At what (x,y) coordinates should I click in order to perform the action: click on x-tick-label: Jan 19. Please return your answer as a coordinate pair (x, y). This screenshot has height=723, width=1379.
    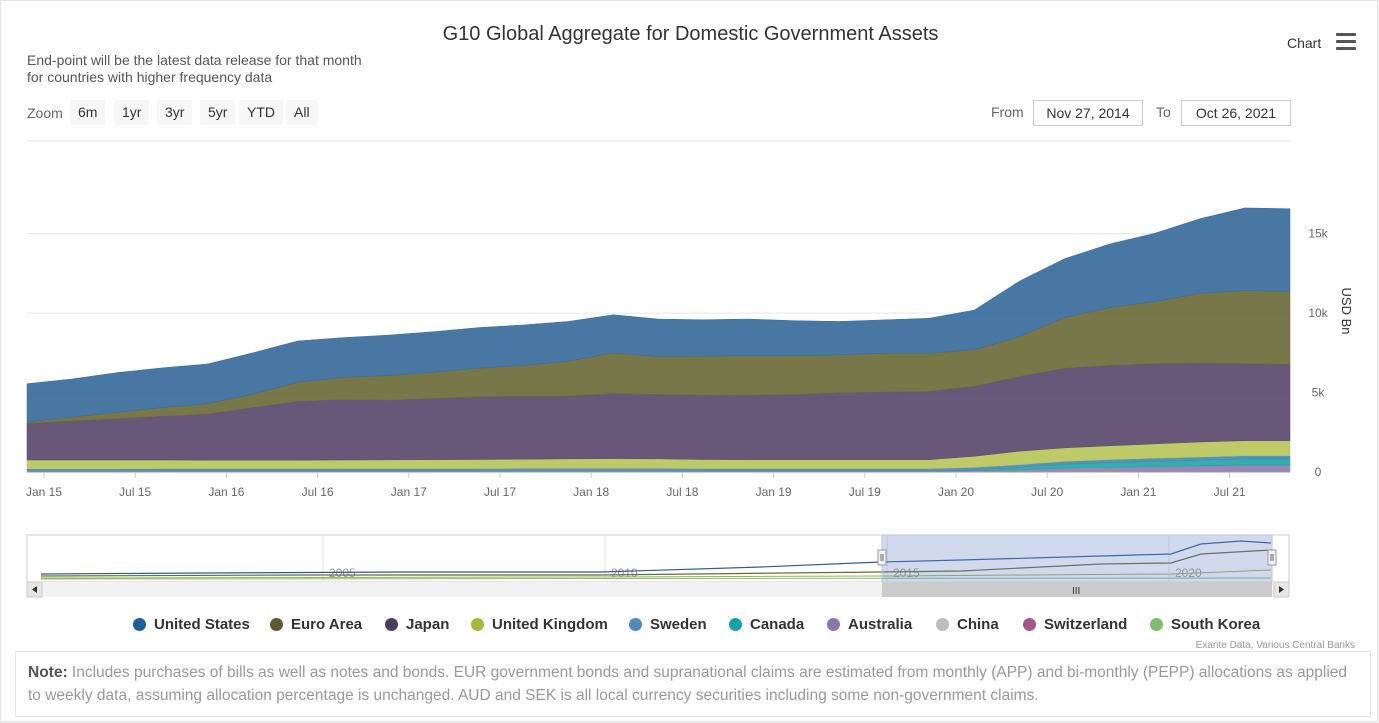
    Looking at the image, I should click on (774, 492).